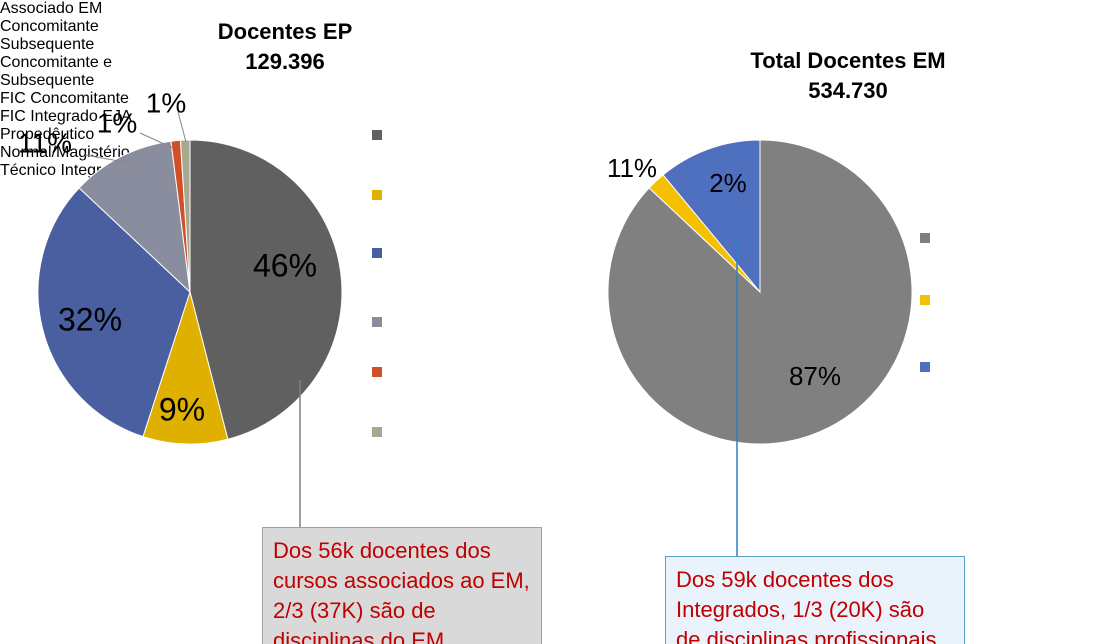  I want to click on legend-label: Subsequente, so click(47, 44).